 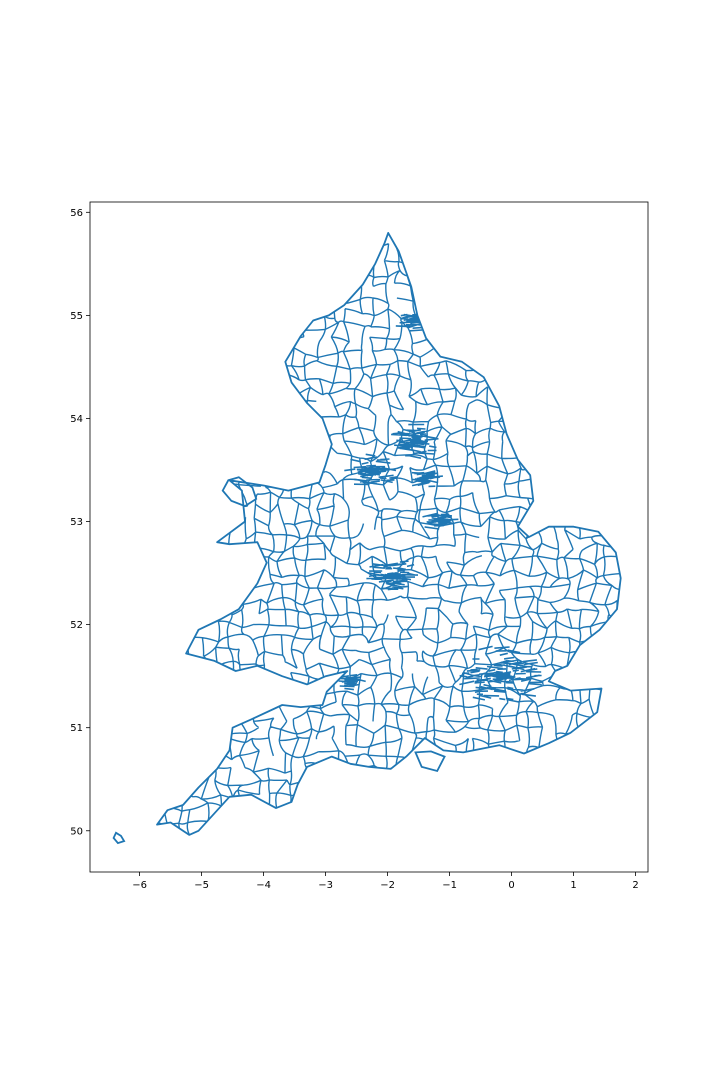 I want to click on x-tick-label: −3, so click(x=325, y=885).